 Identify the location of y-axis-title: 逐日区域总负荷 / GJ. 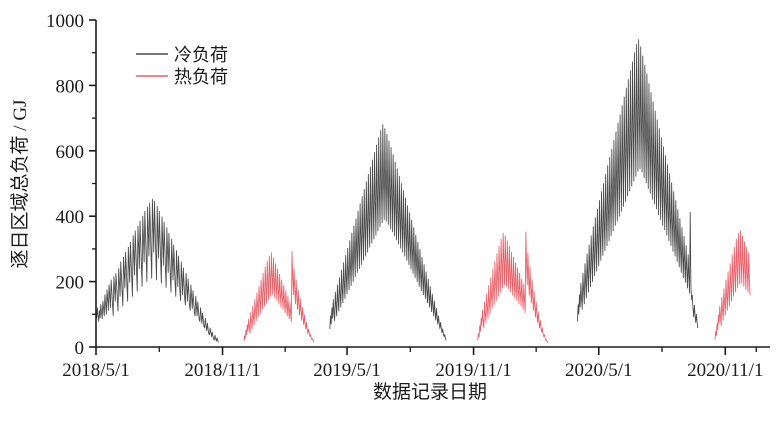
(20, 184).